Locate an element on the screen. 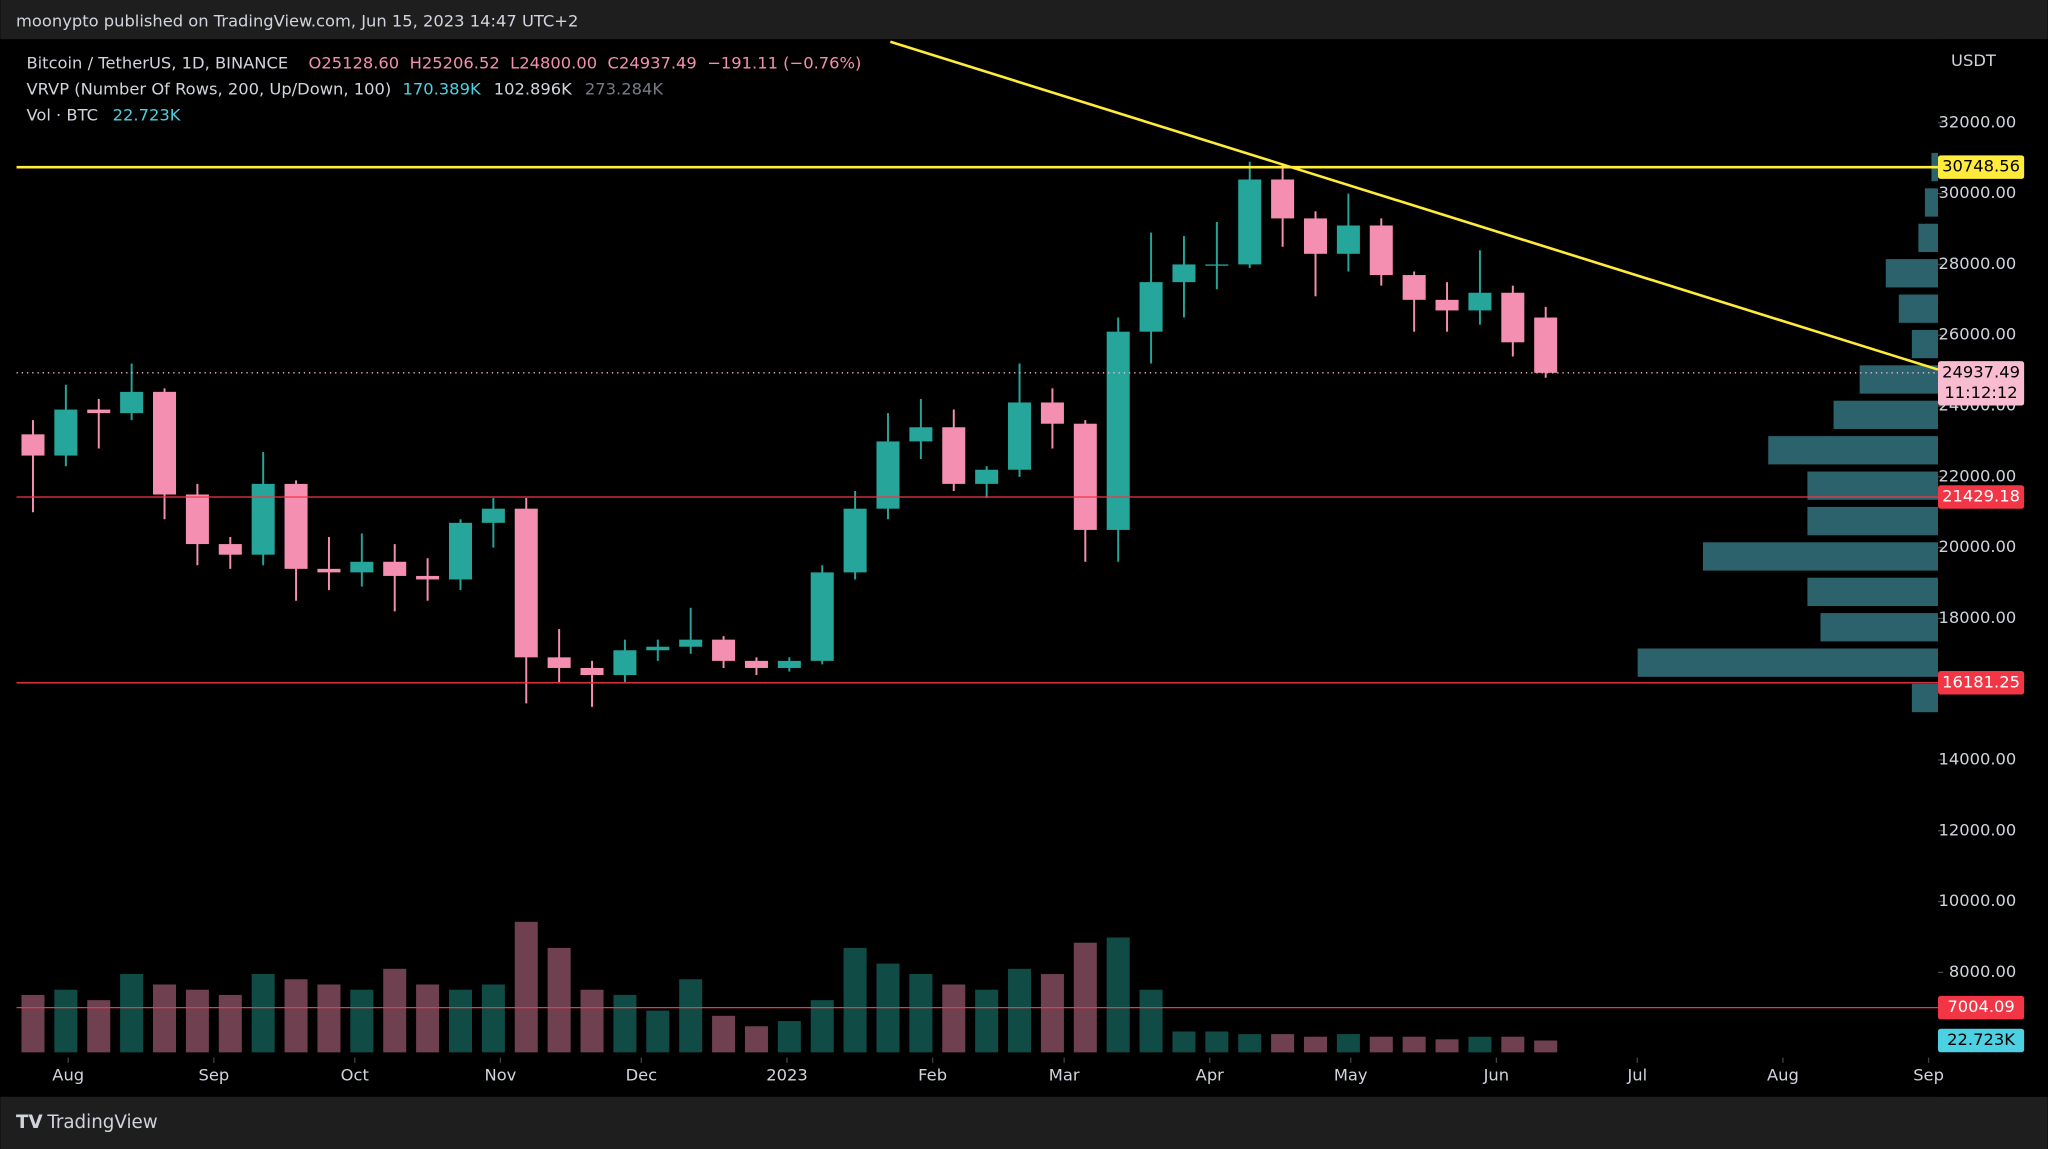 The image size is (2048, 1149). ohlc-value: C24937.49 is located at coordinates (652, 62).